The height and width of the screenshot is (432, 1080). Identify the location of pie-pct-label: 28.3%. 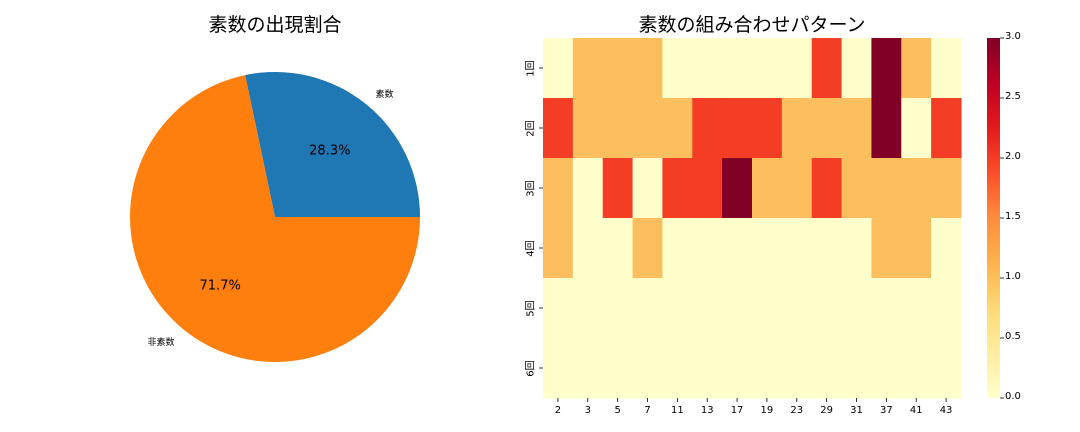
(329, 150).